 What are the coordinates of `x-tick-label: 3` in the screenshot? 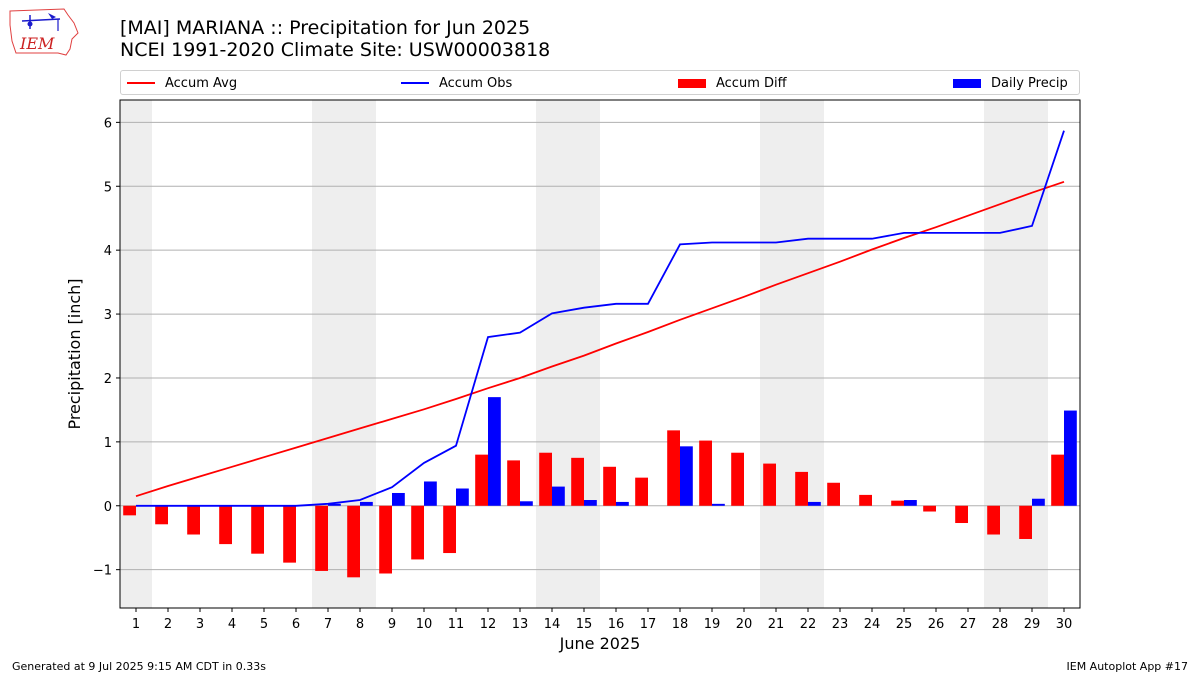 It's located at (200, 624).